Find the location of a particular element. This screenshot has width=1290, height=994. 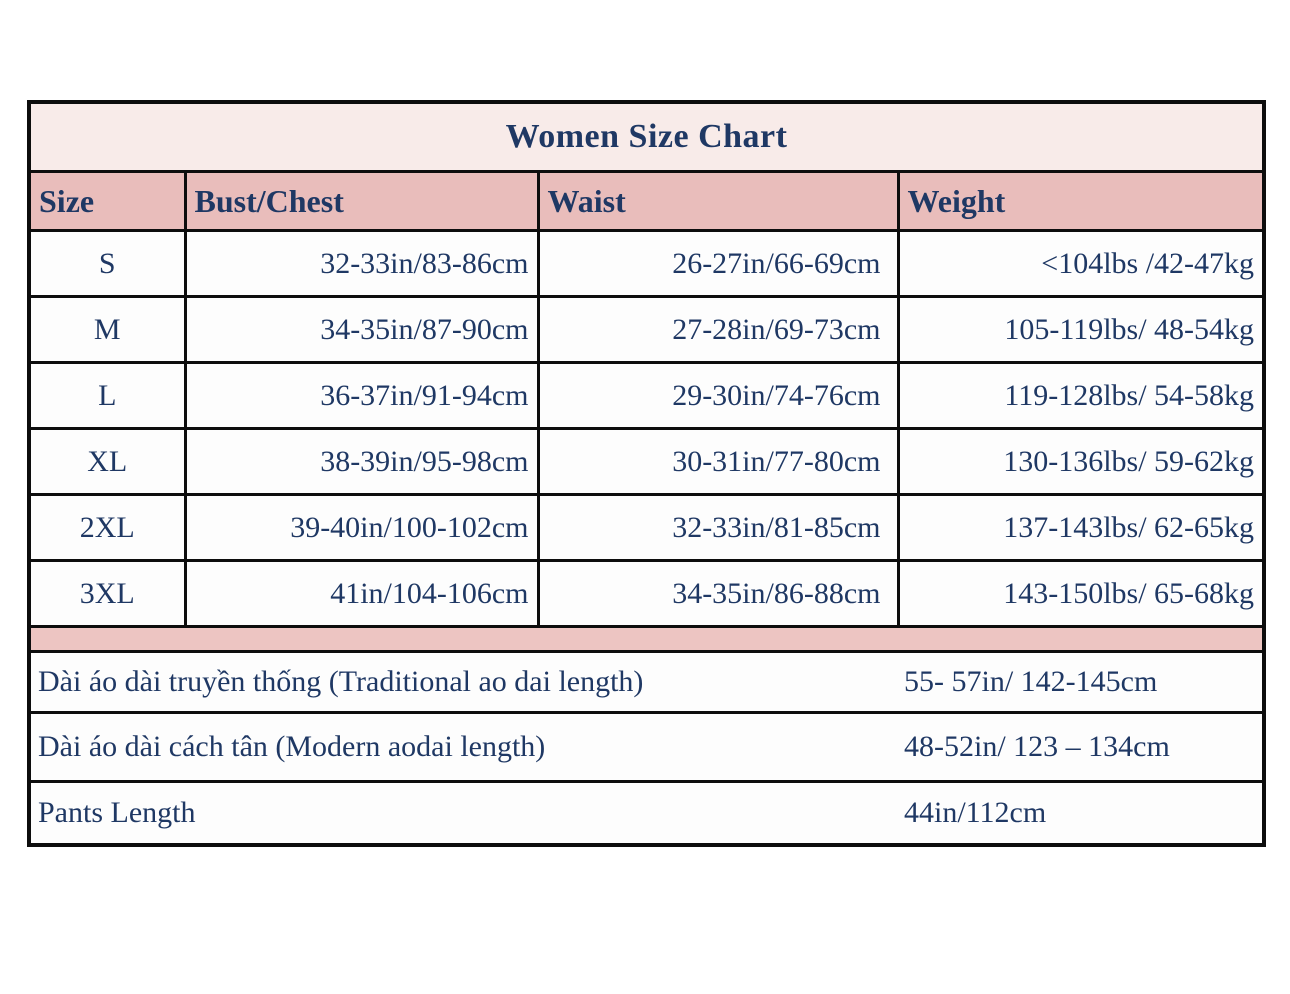

separator-band is located at coordinates (646, 639).